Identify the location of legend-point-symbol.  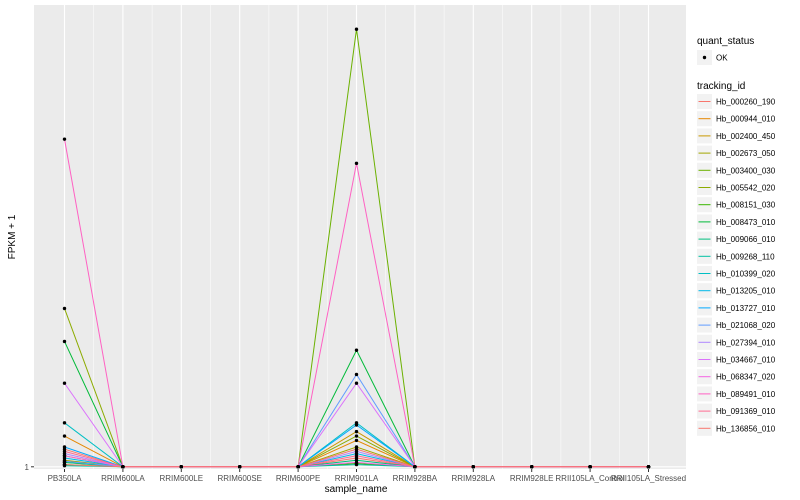
(704, 57).